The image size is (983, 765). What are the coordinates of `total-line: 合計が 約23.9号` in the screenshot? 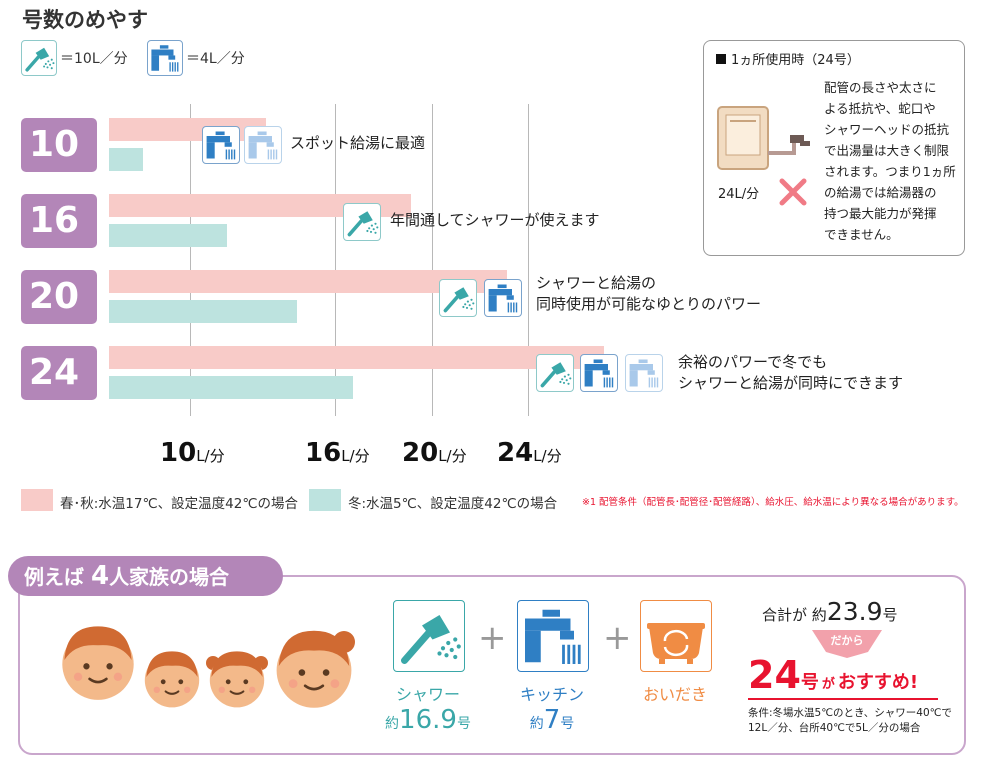 It's located at (830, 611).